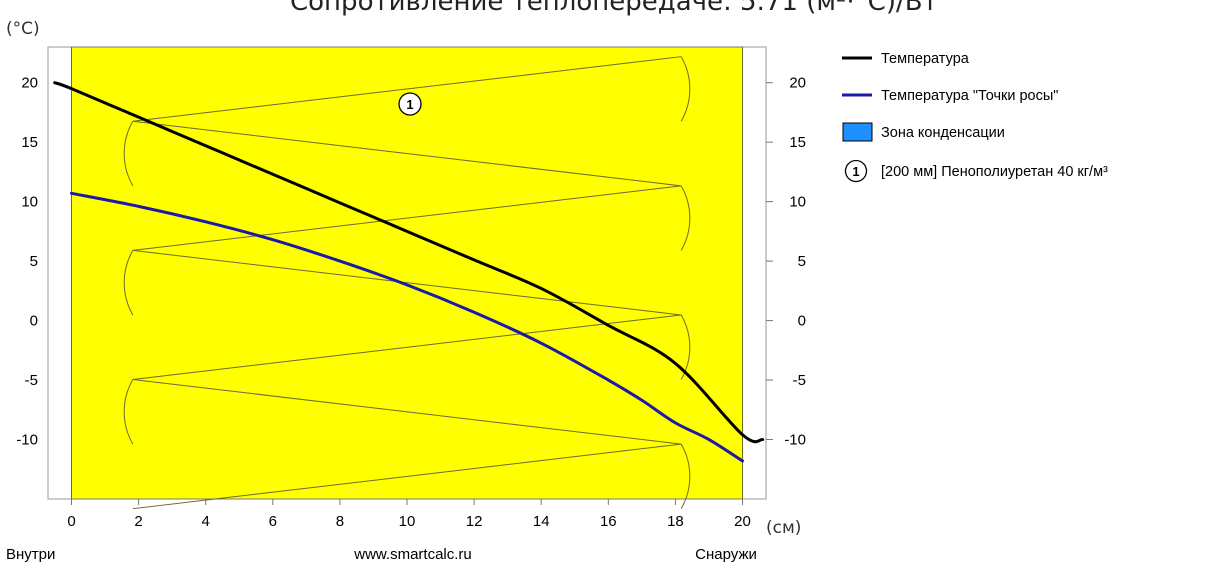 The image size is (1218, 565). Describe the element at coordinates (797, 142) in the screenshot. I see `y-tick-label-right: 15` at that location.